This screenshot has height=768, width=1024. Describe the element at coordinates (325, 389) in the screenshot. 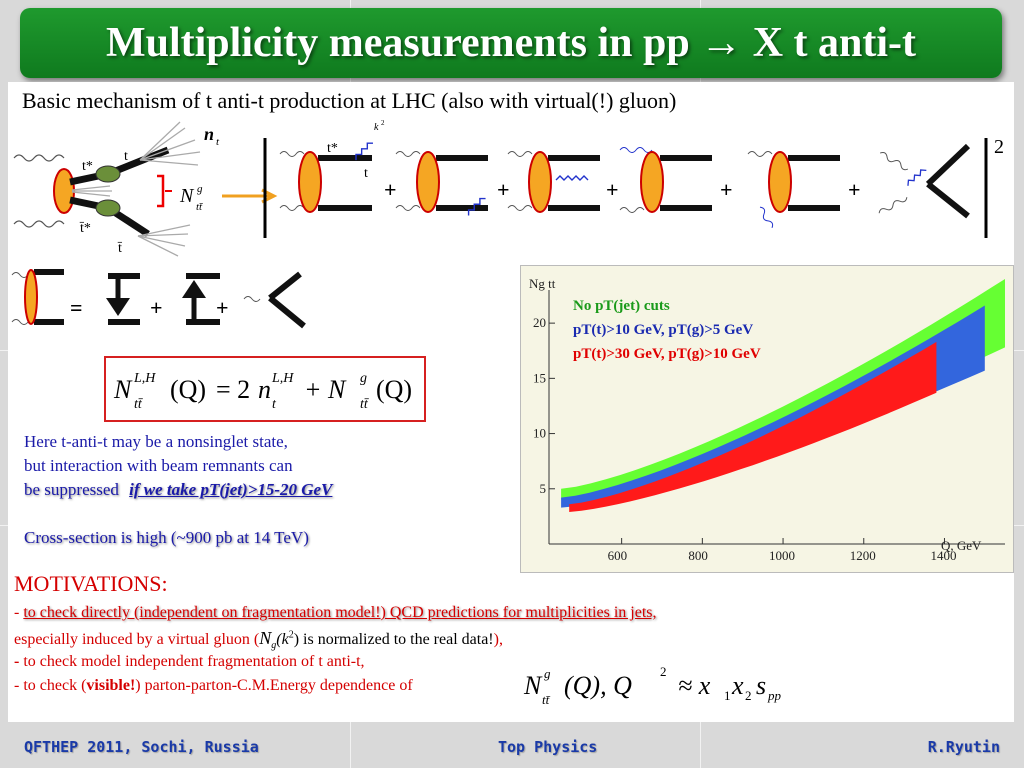

I see `formula-plus-N: + N` at that location.